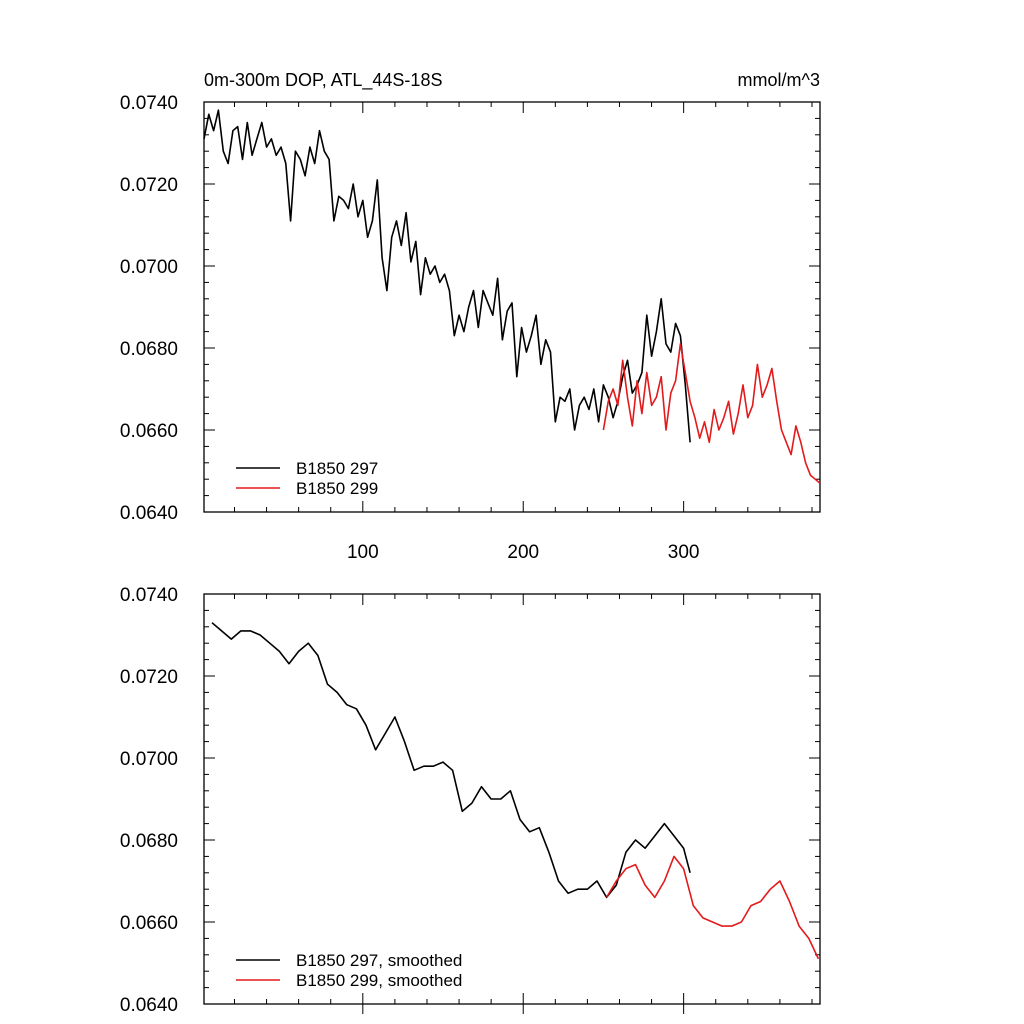  What do you see at coordinates (379, 980) in the screenshot?
I see `legend-label: B1850 299, smoothed` at bounding box center [379, 980].